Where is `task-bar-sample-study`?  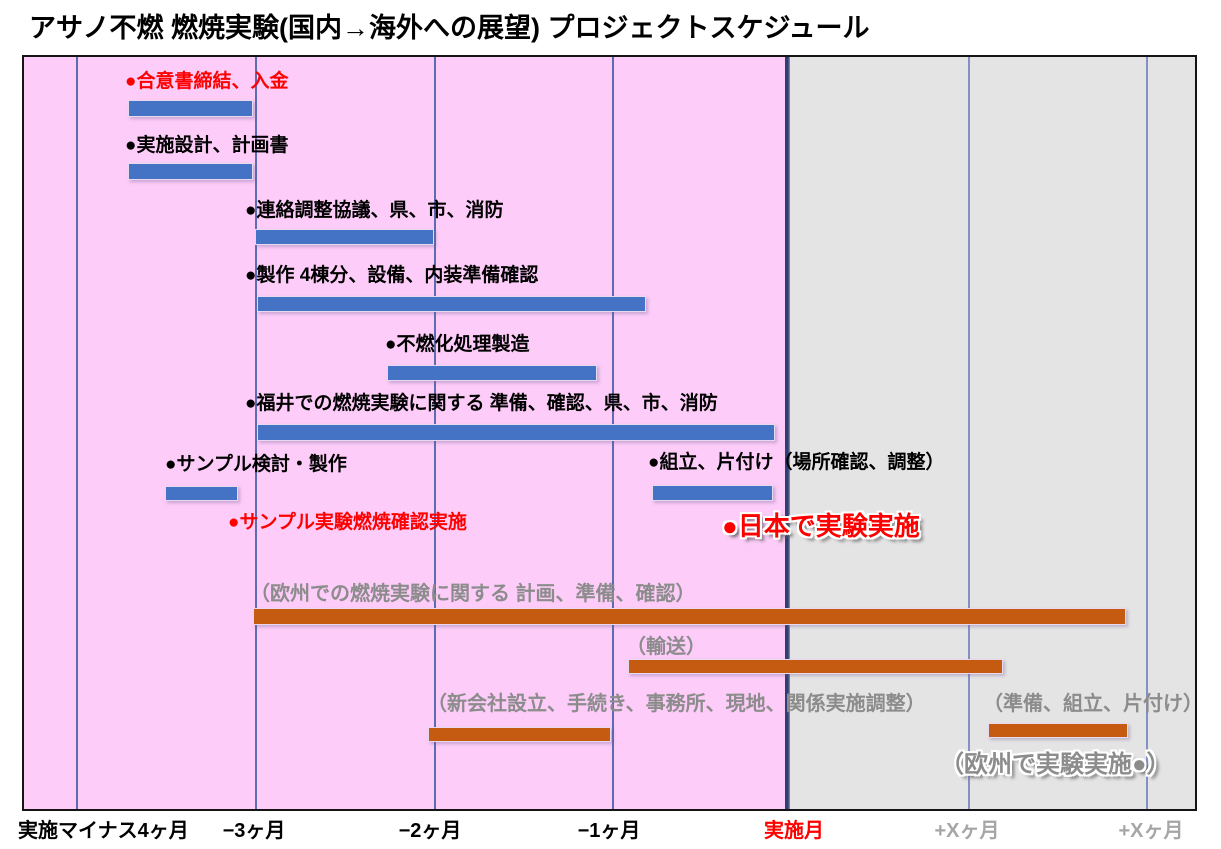
task-bar-sample-study is located at coordinates (201, 493).